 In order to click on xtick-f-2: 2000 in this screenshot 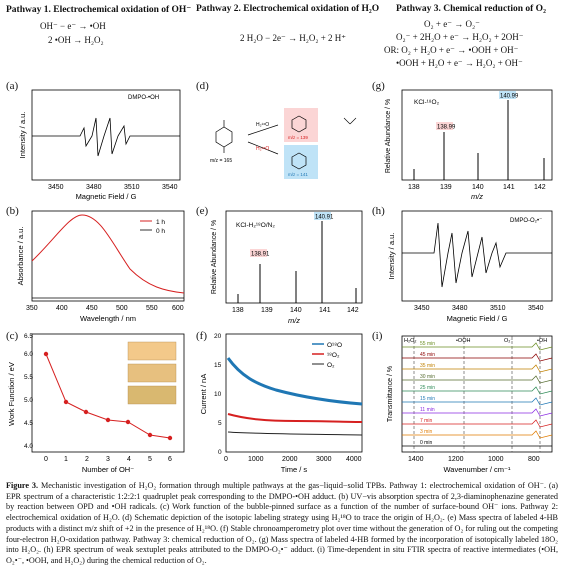, I will do `click(290, 459)`.